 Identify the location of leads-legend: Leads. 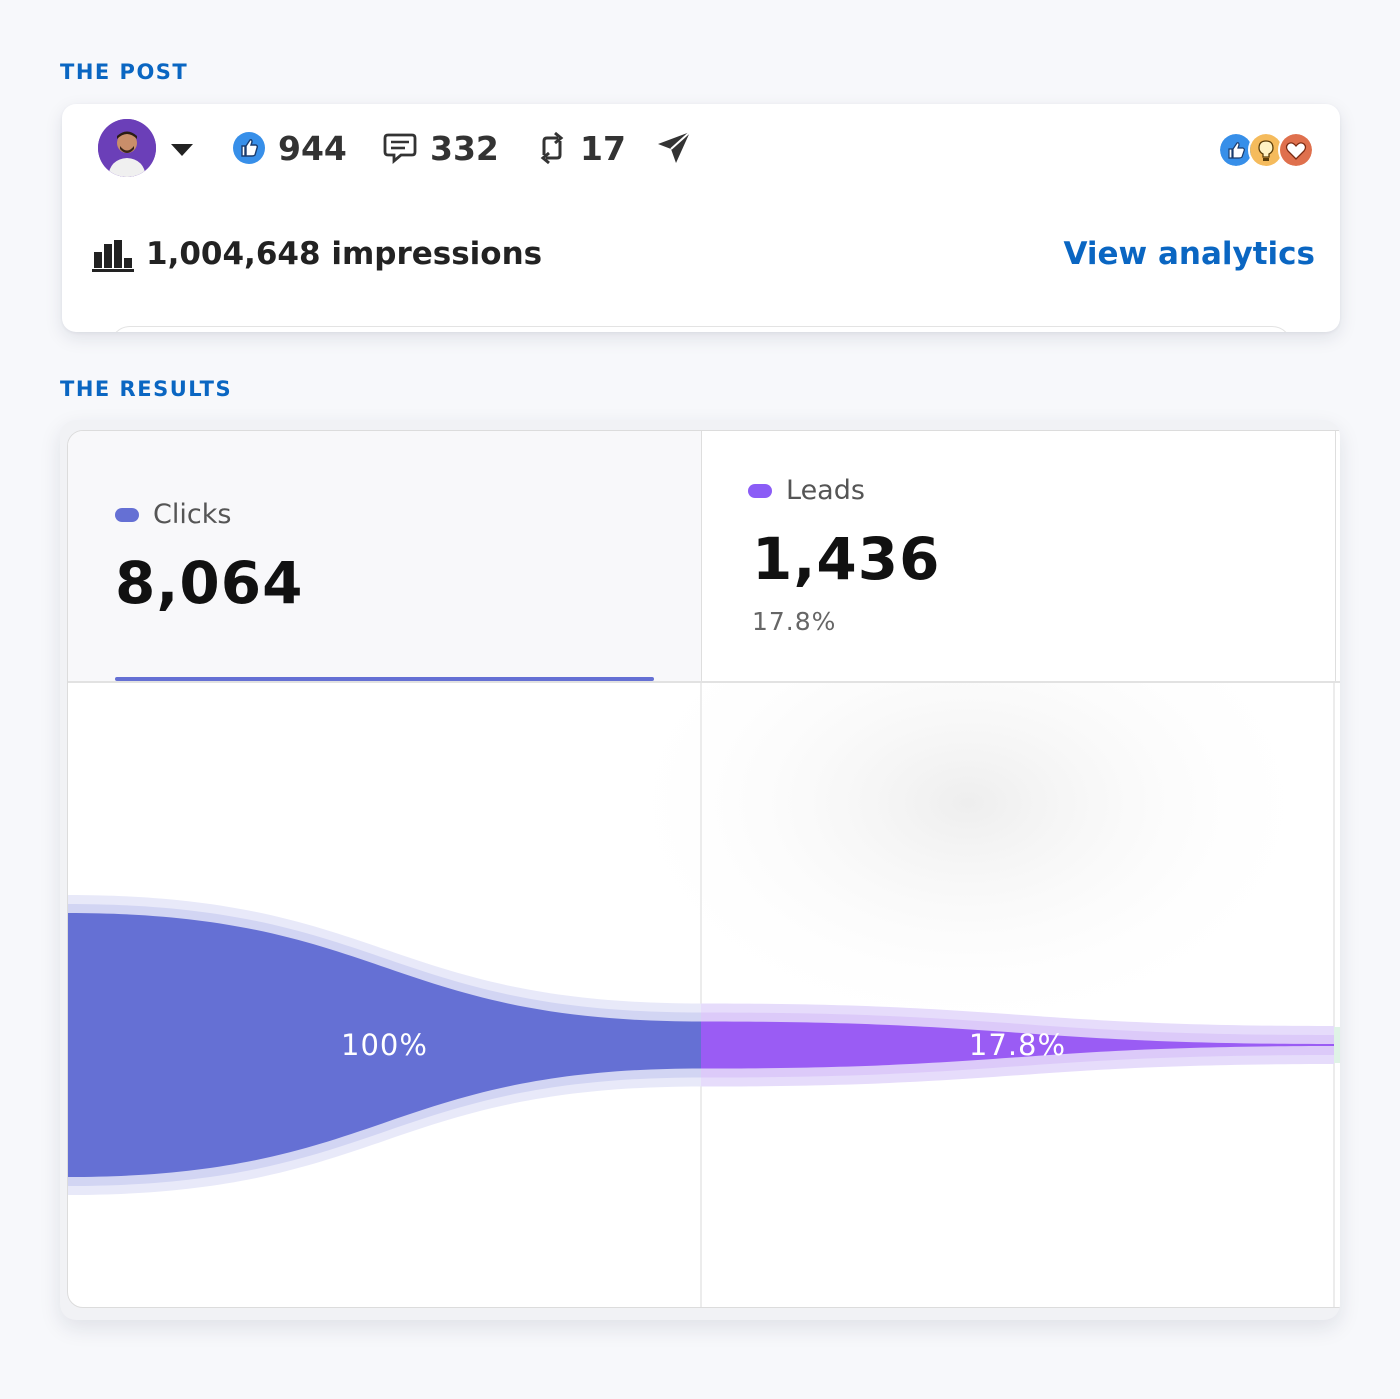
(806, 490).